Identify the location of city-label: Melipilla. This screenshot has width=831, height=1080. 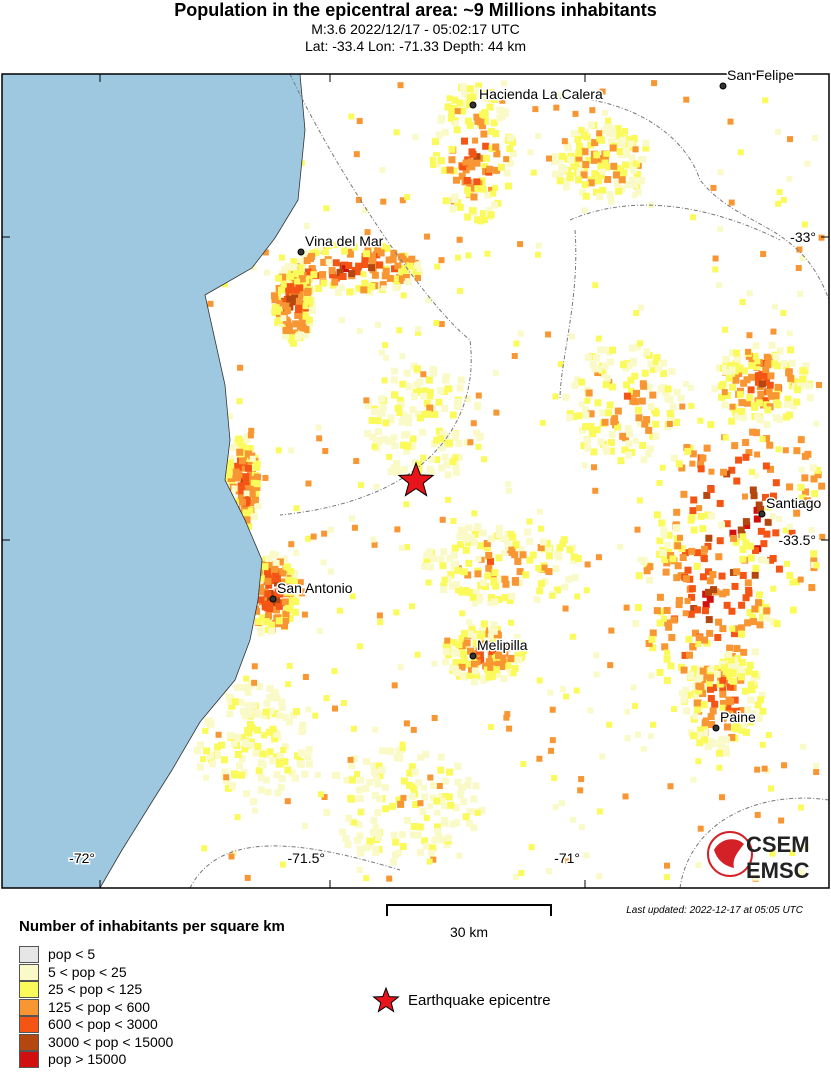
(502, 645).